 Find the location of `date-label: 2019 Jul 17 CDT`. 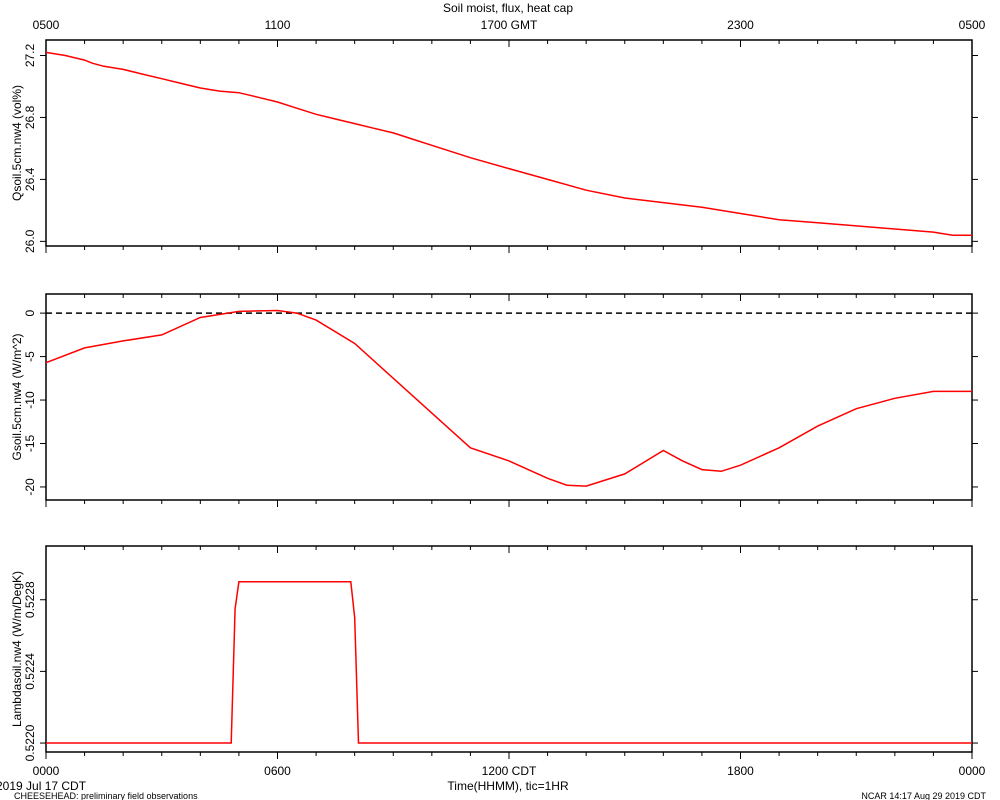

date-label: 2019 Jul 17 CDT is located at coordinates (43, 786).